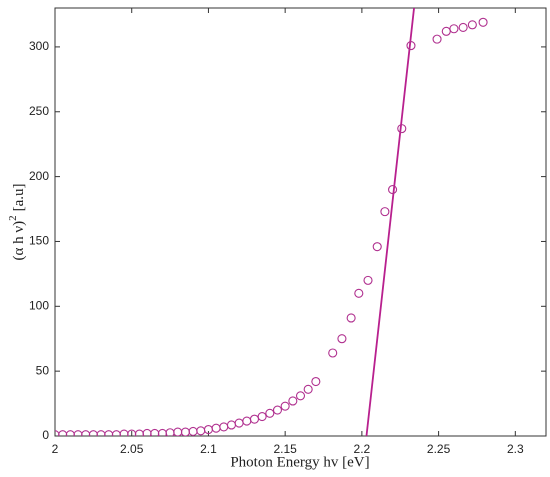  I want to click on x-tick-label: 2.25, so click(439, 449).